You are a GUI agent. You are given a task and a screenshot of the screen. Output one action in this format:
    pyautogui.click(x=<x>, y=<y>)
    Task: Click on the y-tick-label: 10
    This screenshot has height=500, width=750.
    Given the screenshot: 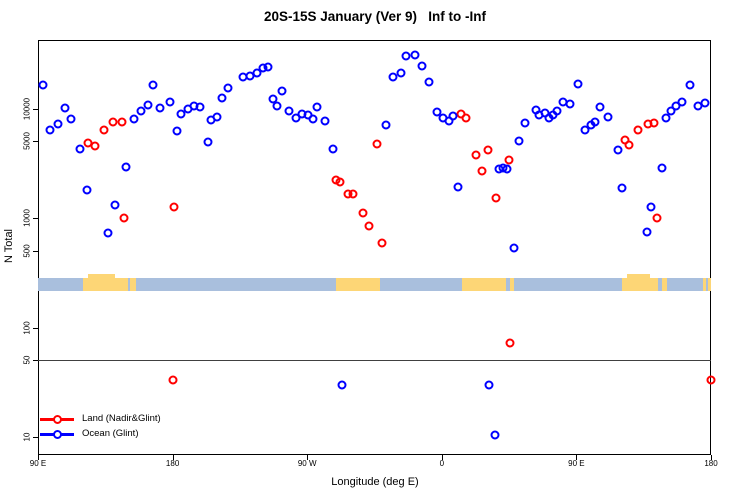 What is the action you would take?
    pyautogui.click(x=27, y=437)
    